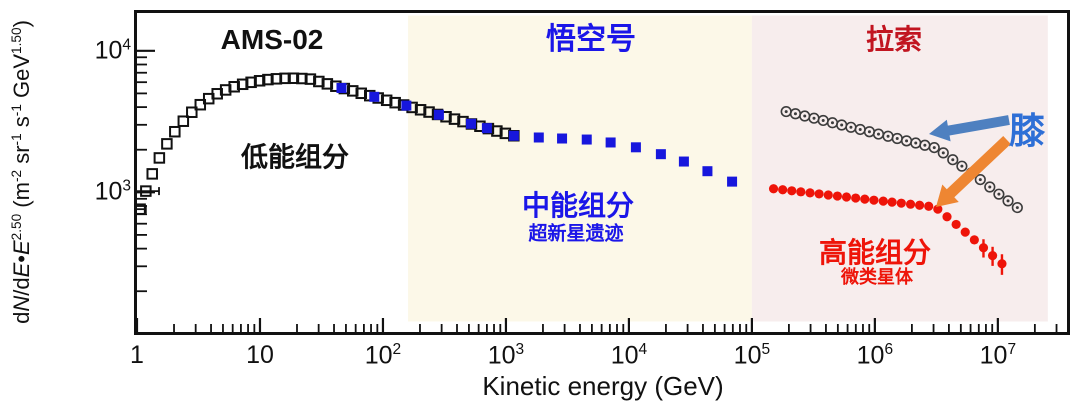  I want to click on region-title-wukong: 悟空号, so click(591, 39).